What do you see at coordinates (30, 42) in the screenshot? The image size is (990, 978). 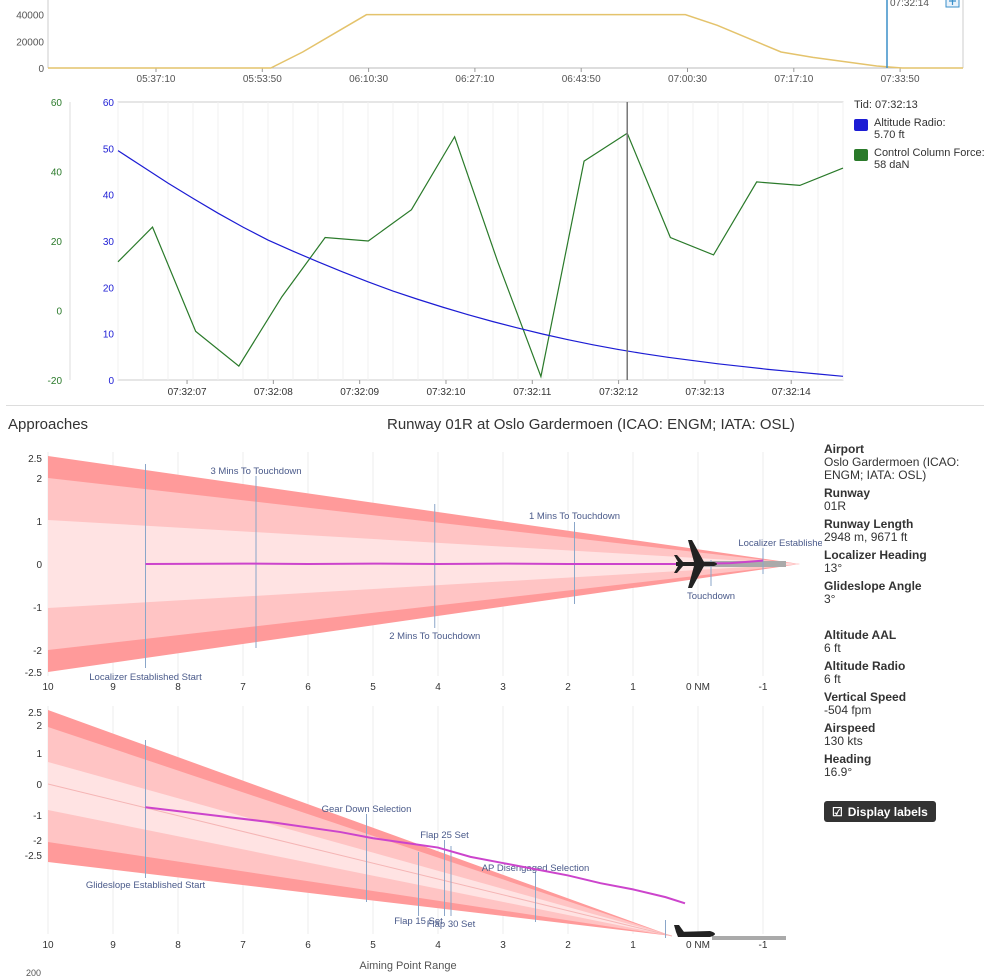 I see `overview-y-tick: 20000` at bounding box center [30, 42].